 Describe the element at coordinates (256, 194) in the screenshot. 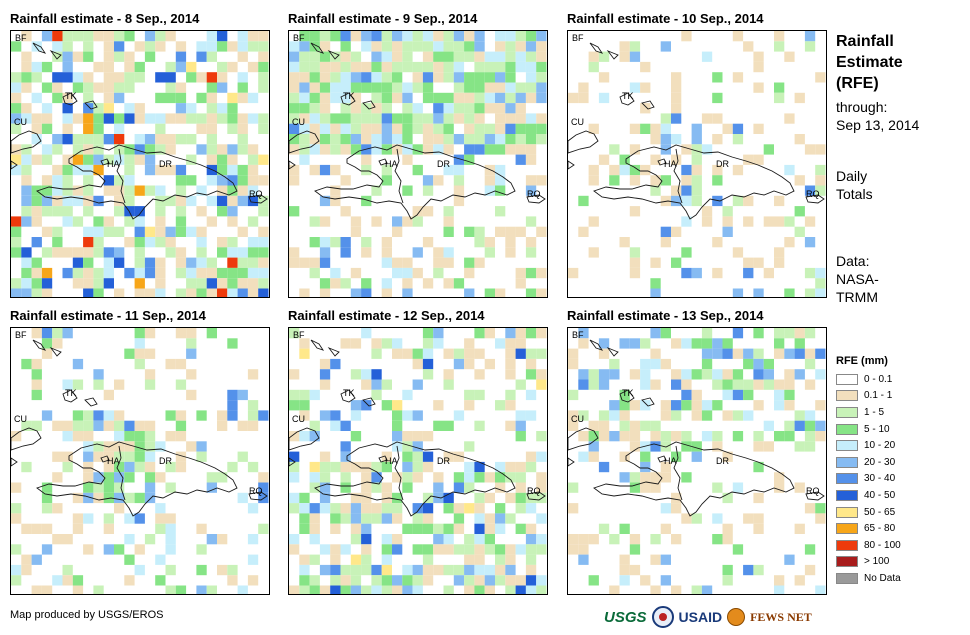

I see `map-label-rq: RQ` at that location.